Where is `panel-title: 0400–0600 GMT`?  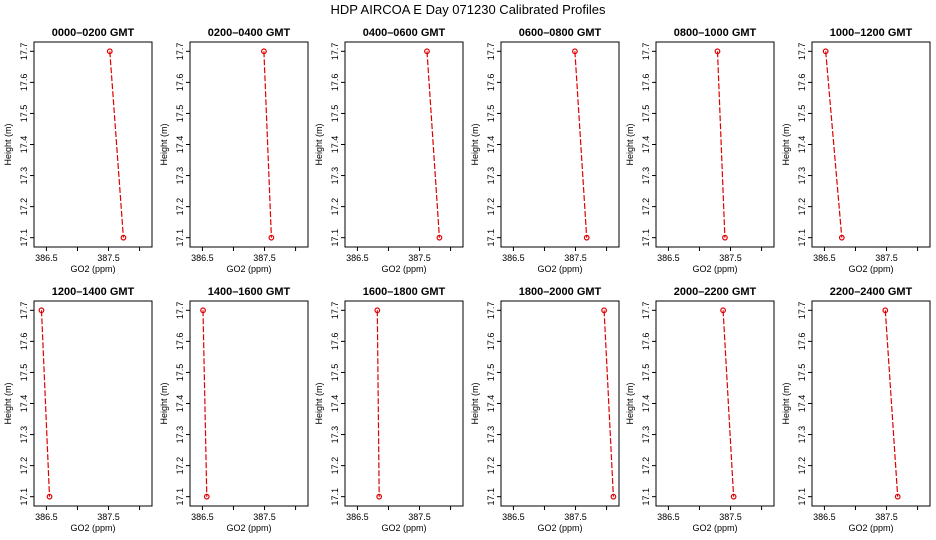
panel-title: 0400–0600 GMT is located at coordinates (404, 33).